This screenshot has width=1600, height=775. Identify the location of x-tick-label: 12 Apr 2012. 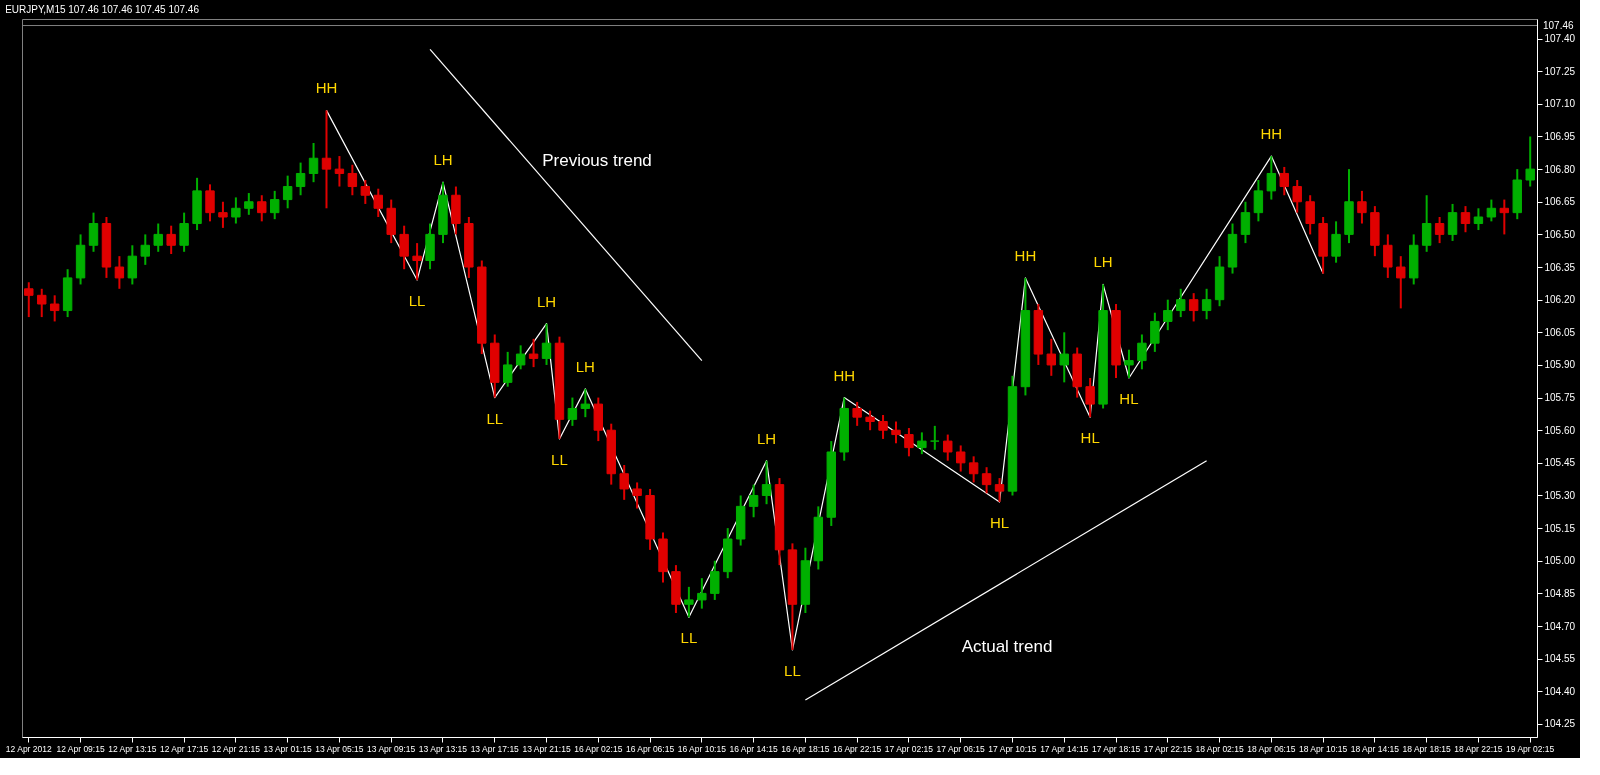
(28, 748).